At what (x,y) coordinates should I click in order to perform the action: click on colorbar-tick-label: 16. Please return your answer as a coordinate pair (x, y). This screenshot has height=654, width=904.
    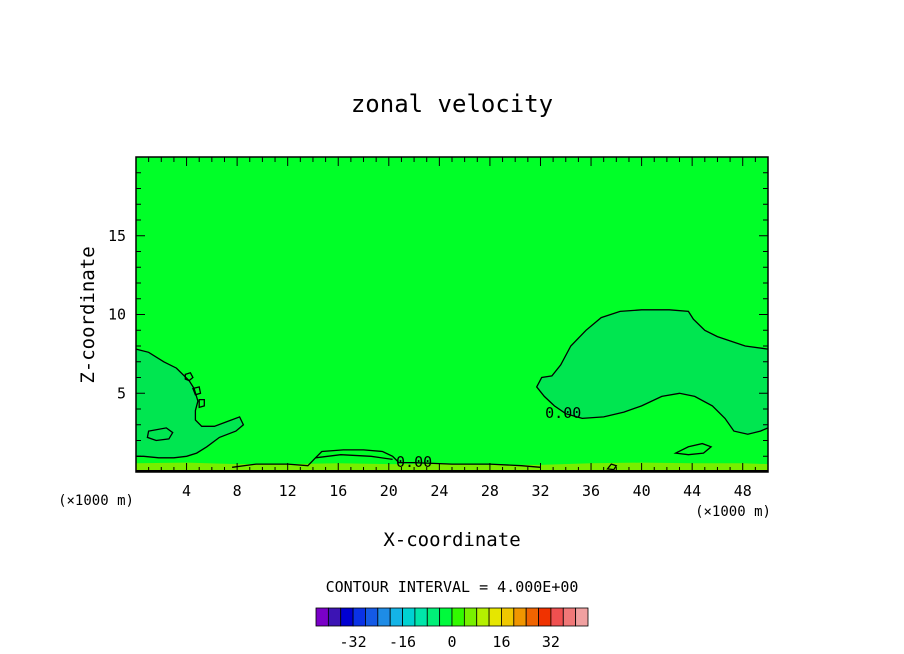
    Looking at the image, I should click on (501, 642).